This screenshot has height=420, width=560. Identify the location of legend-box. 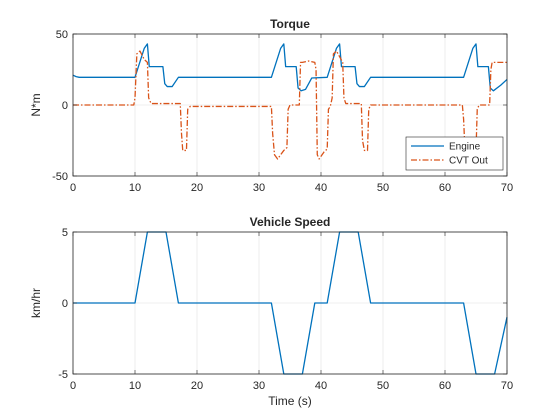
(454, 153).